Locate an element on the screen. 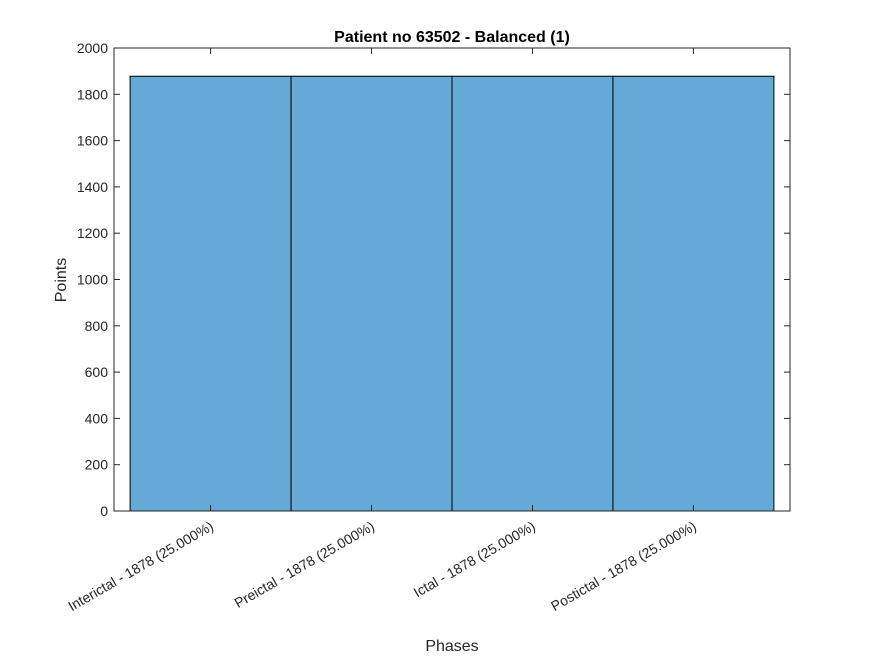 The width and height of the screenshot is (875, 661). y-tick-label: 600 is located at coordinates (97, 372).